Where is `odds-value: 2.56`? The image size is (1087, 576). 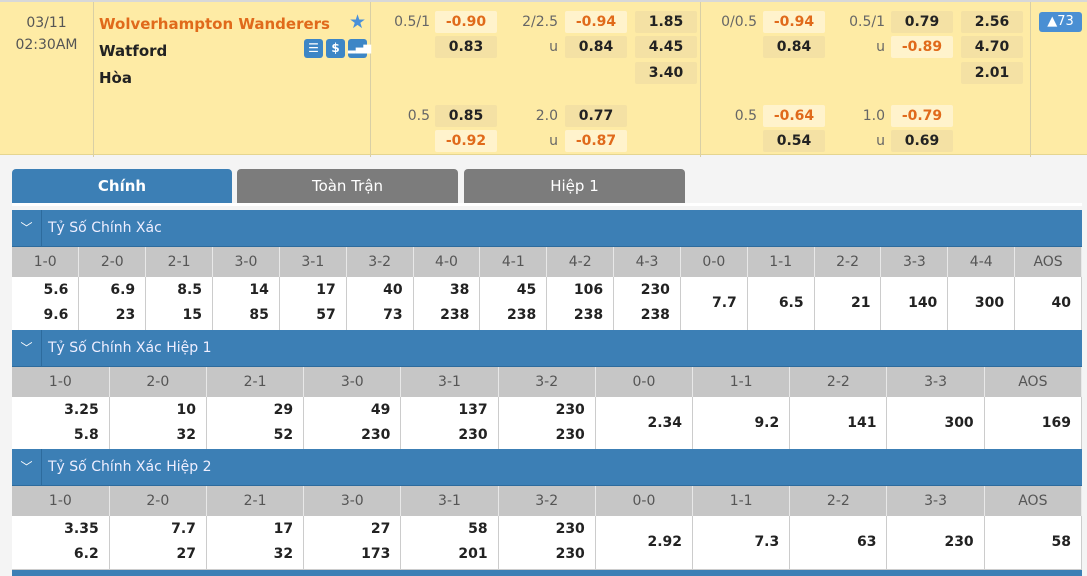
odds-value: 2.56 is located at coordinates (992, 22).